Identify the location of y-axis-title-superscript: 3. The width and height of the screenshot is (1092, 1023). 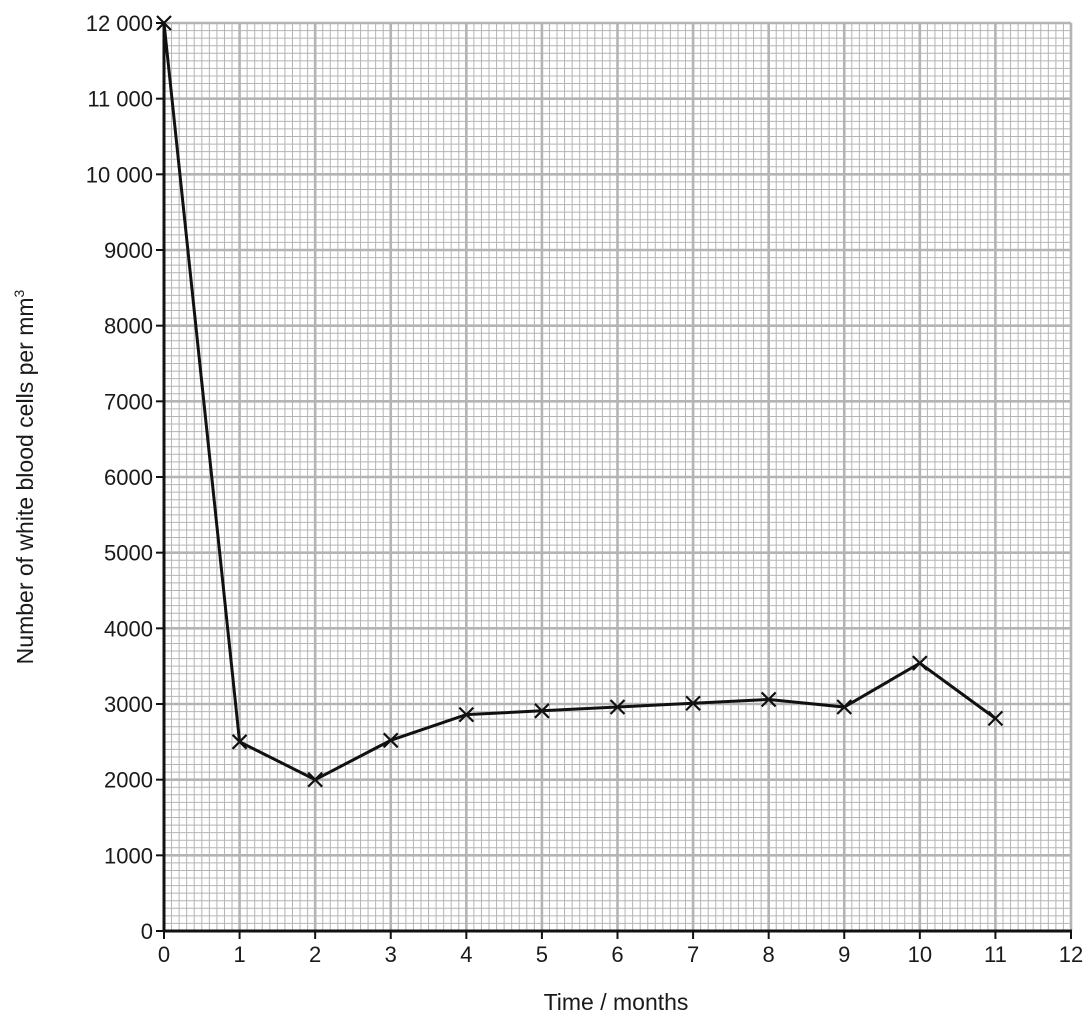
(19, 293).